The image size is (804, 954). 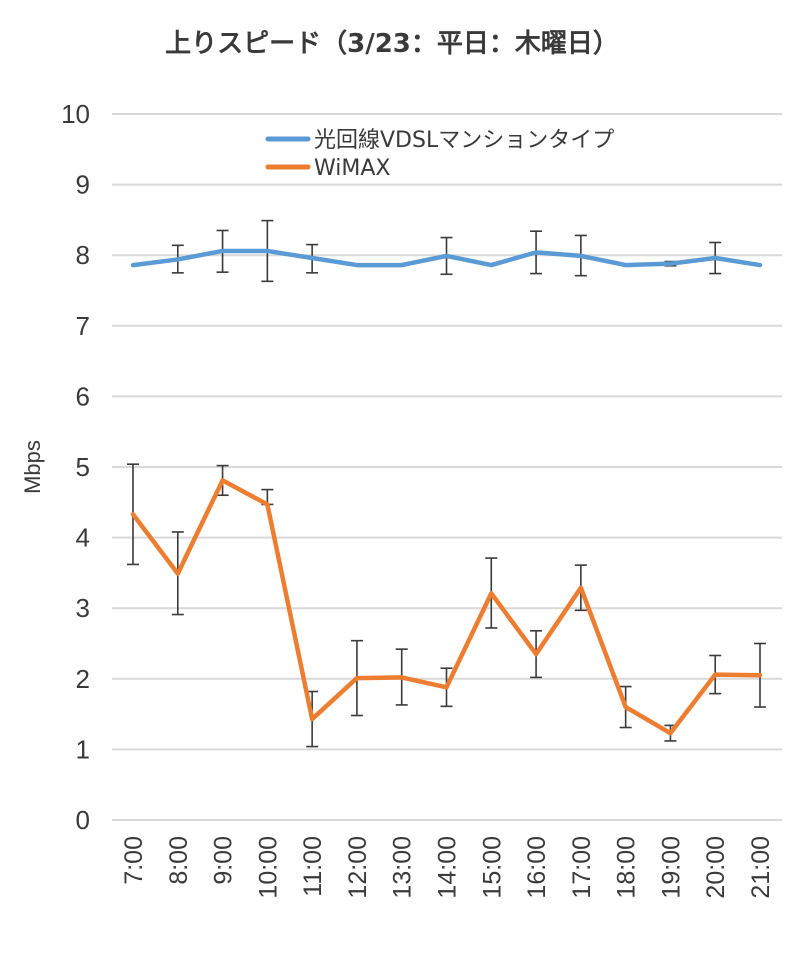 I want to click on x-tick-label-700: 7:00, so click(x=134, y=860).